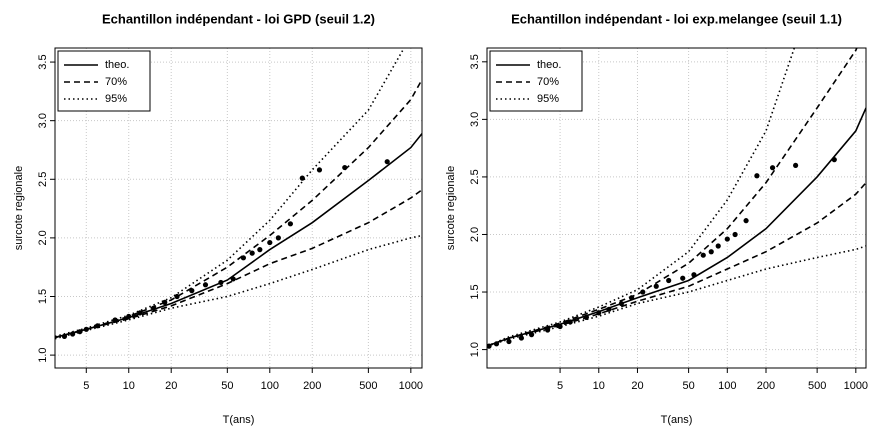 The height and width of the screenshot is (430, 888). Describe the element at coordinates (368, 386) in the screenshot. I see `x-tick-label: 500` at that location.